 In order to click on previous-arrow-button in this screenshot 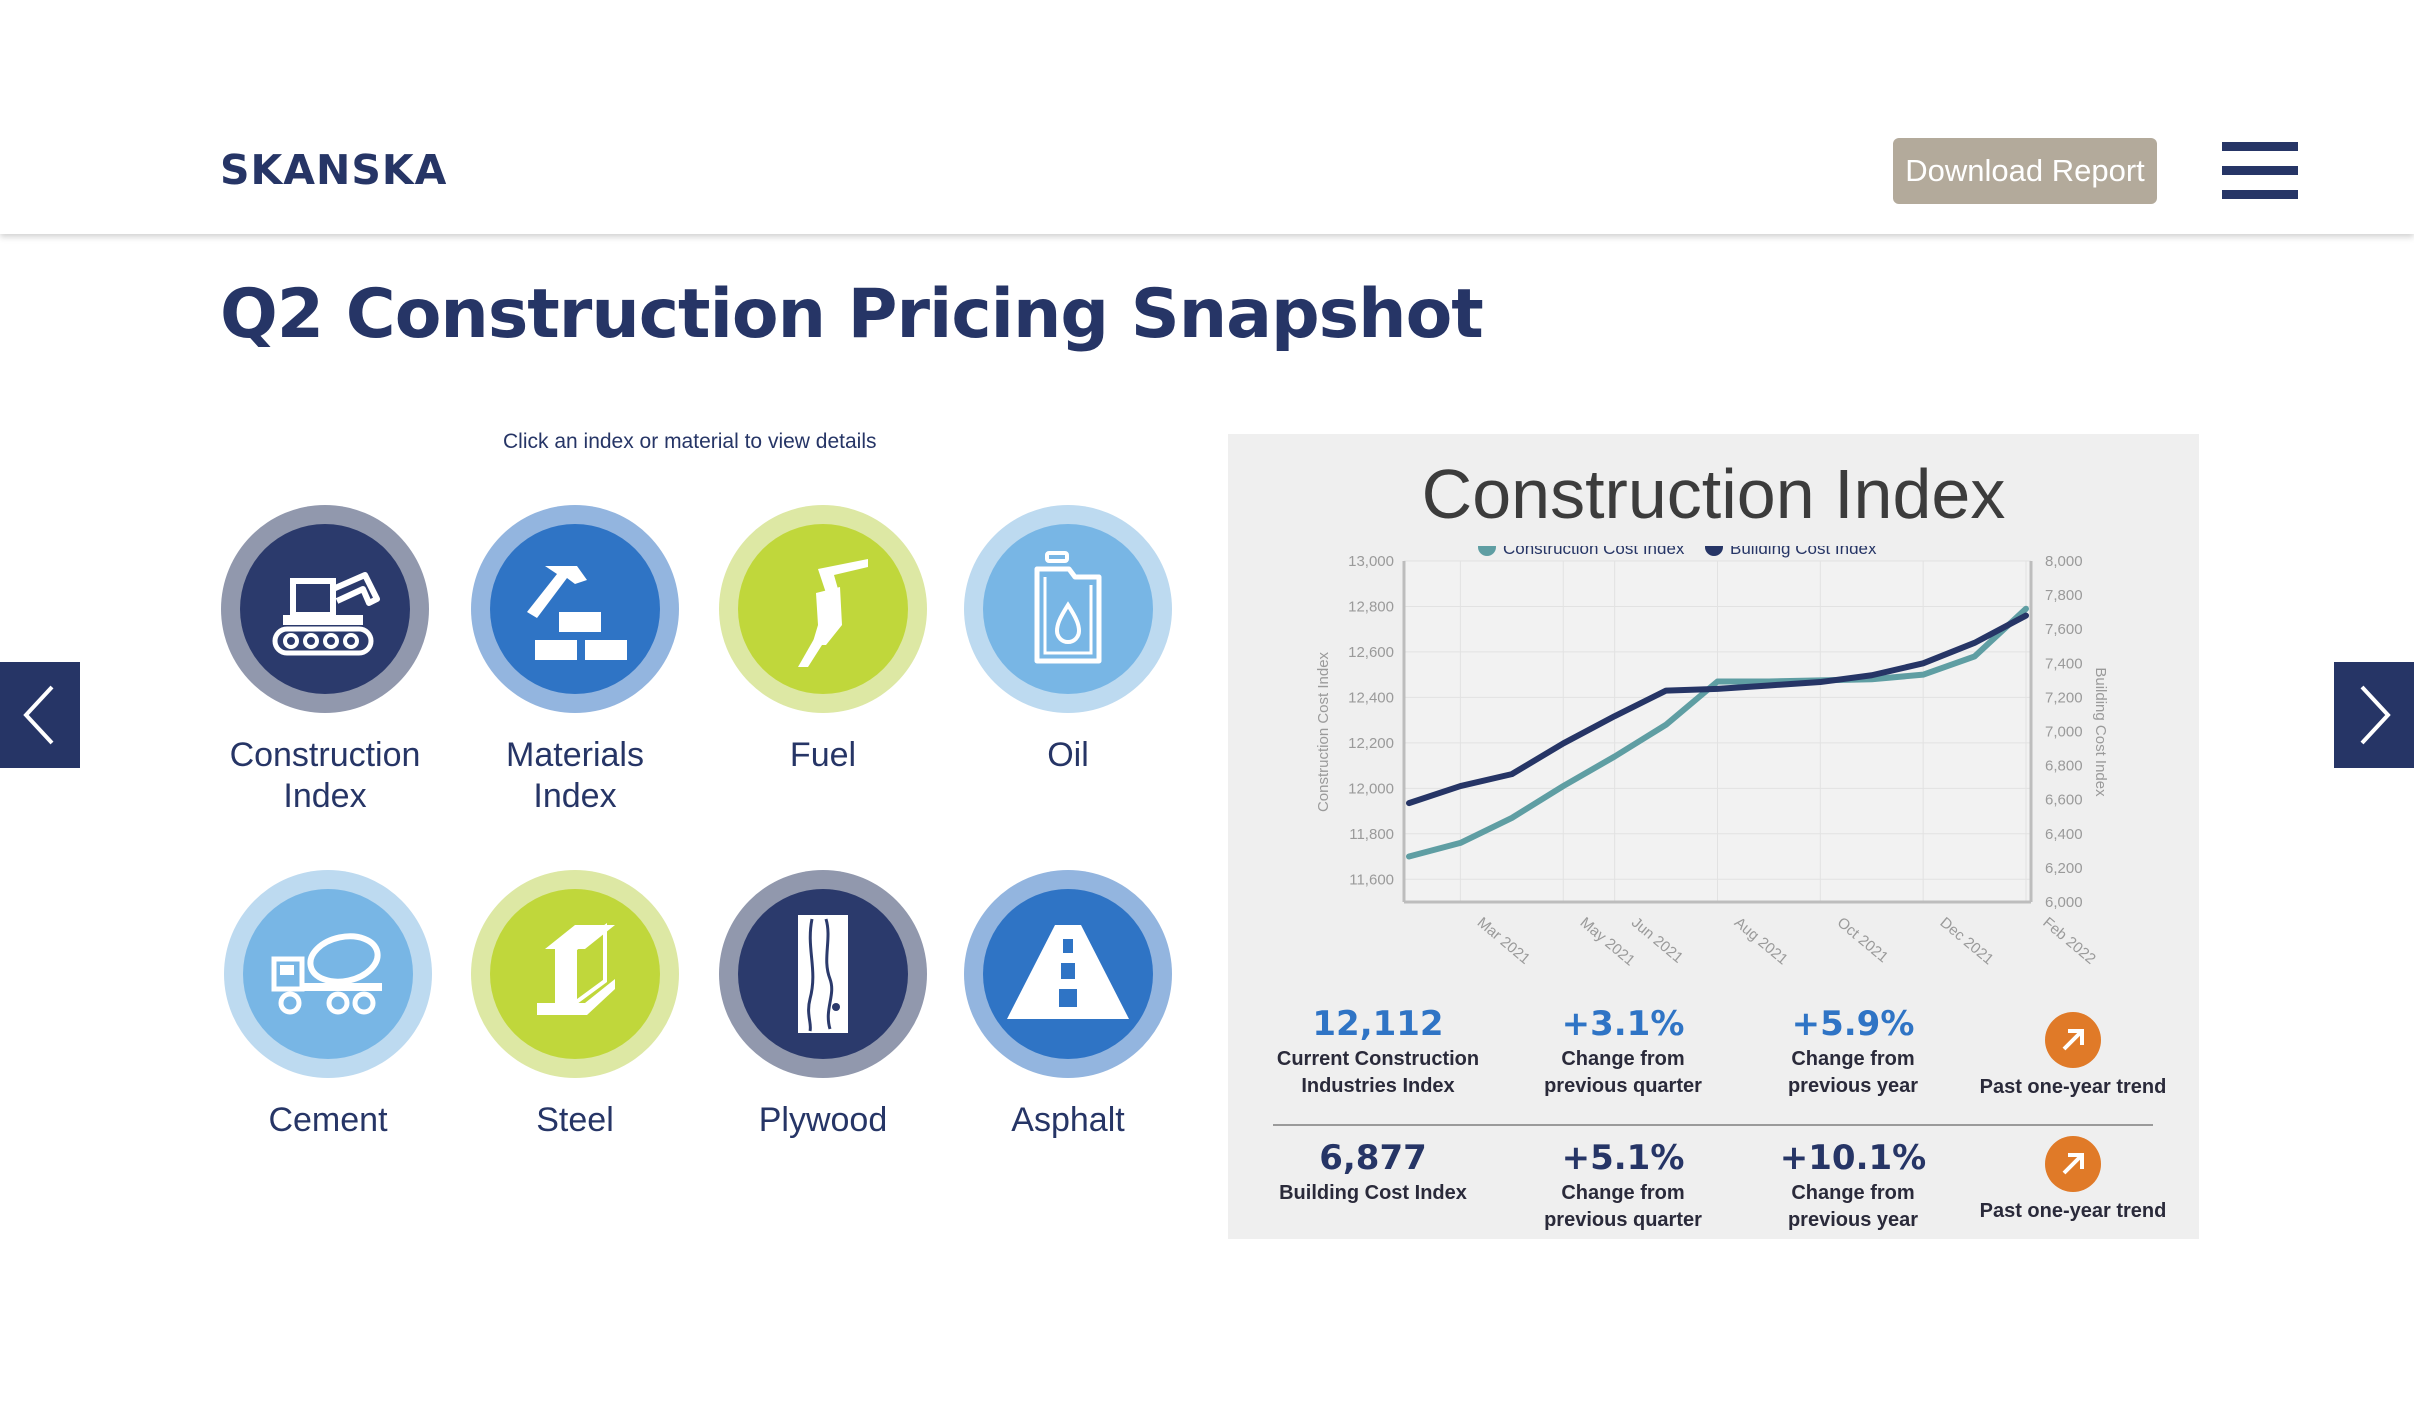, I will do `click(40, 715)`.